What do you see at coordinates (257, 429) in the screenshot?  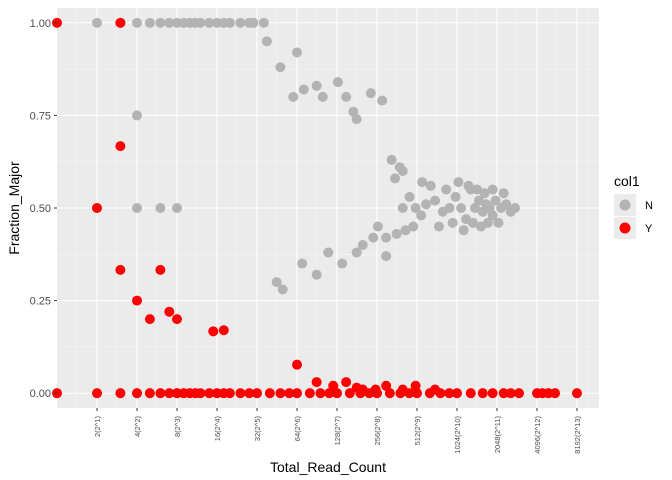 I see `x-tick-label: 32(2^5)` at bounding box center [257, 429].